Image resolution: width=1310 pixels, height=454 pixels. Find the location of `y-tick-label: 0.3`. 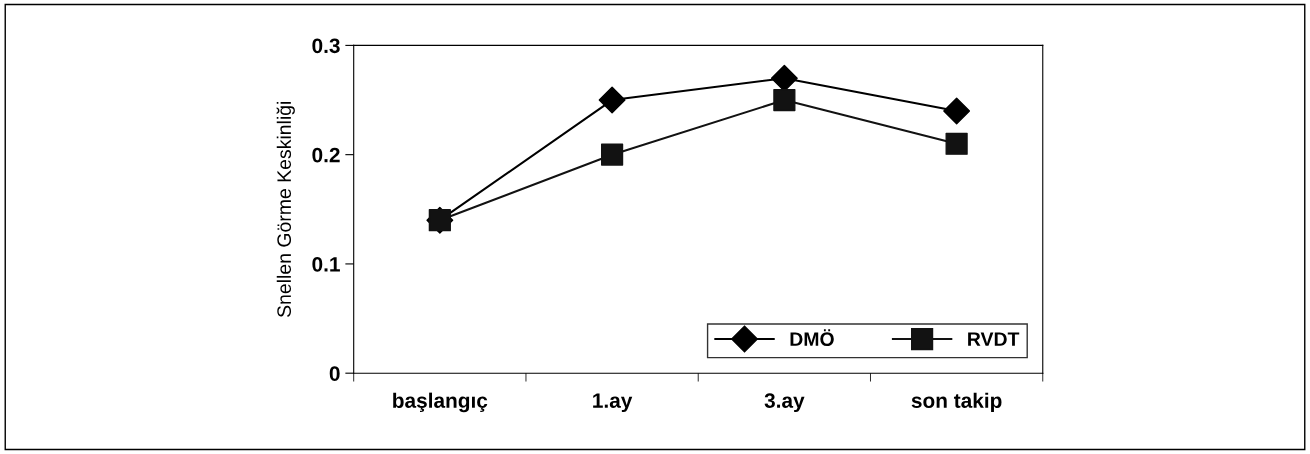

y-tick-label: 0.3 is located at coordinates (326, 46).